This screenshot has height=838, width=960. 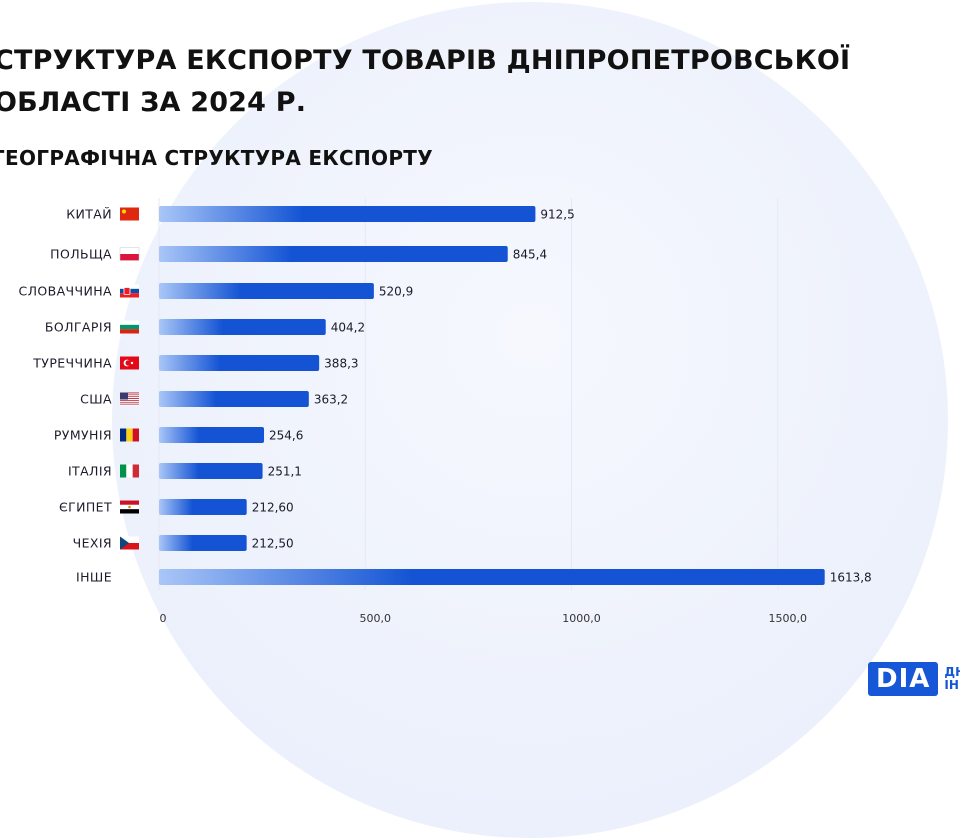 I want to click on data-label: 251,1, so click(x=285, y=472).